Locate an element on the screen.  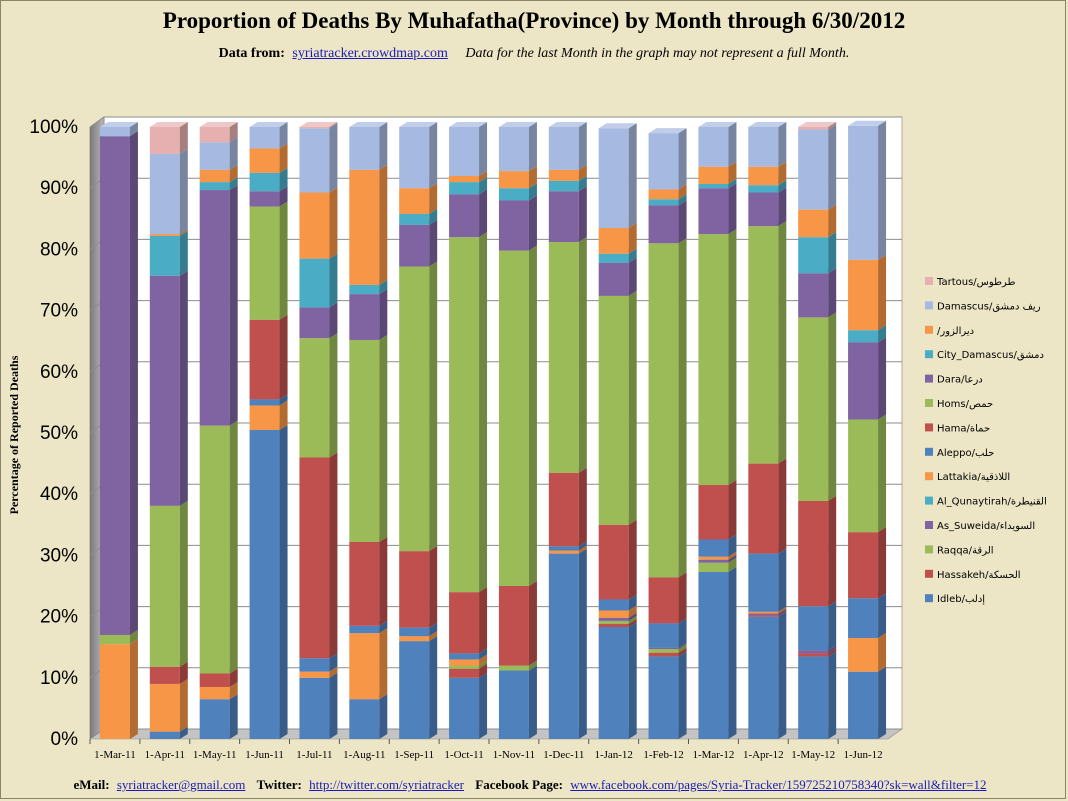
twitter-link: http://twitter.com/syriatracker is located at coordinates (387, 784).